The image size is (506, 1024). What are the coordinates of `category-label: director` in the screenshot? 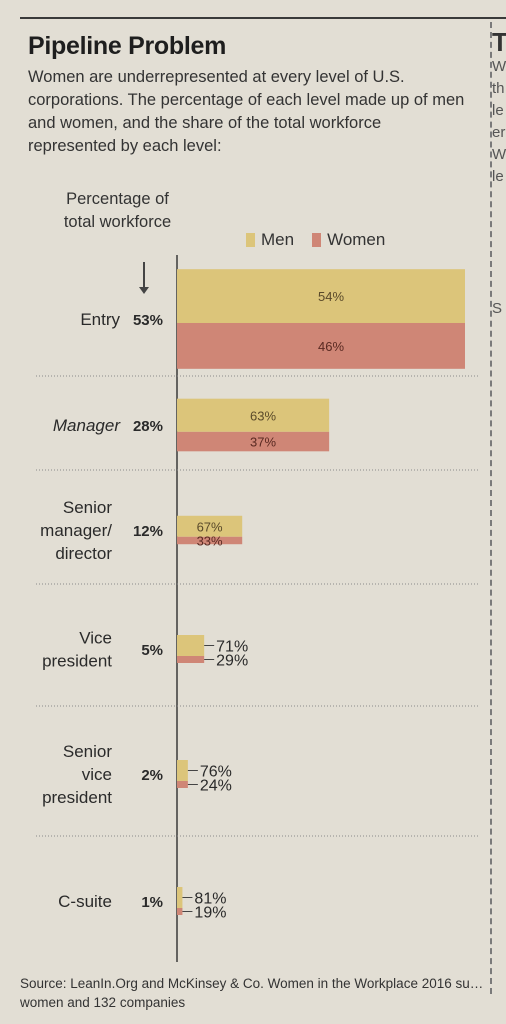 It's located at (83, 553).